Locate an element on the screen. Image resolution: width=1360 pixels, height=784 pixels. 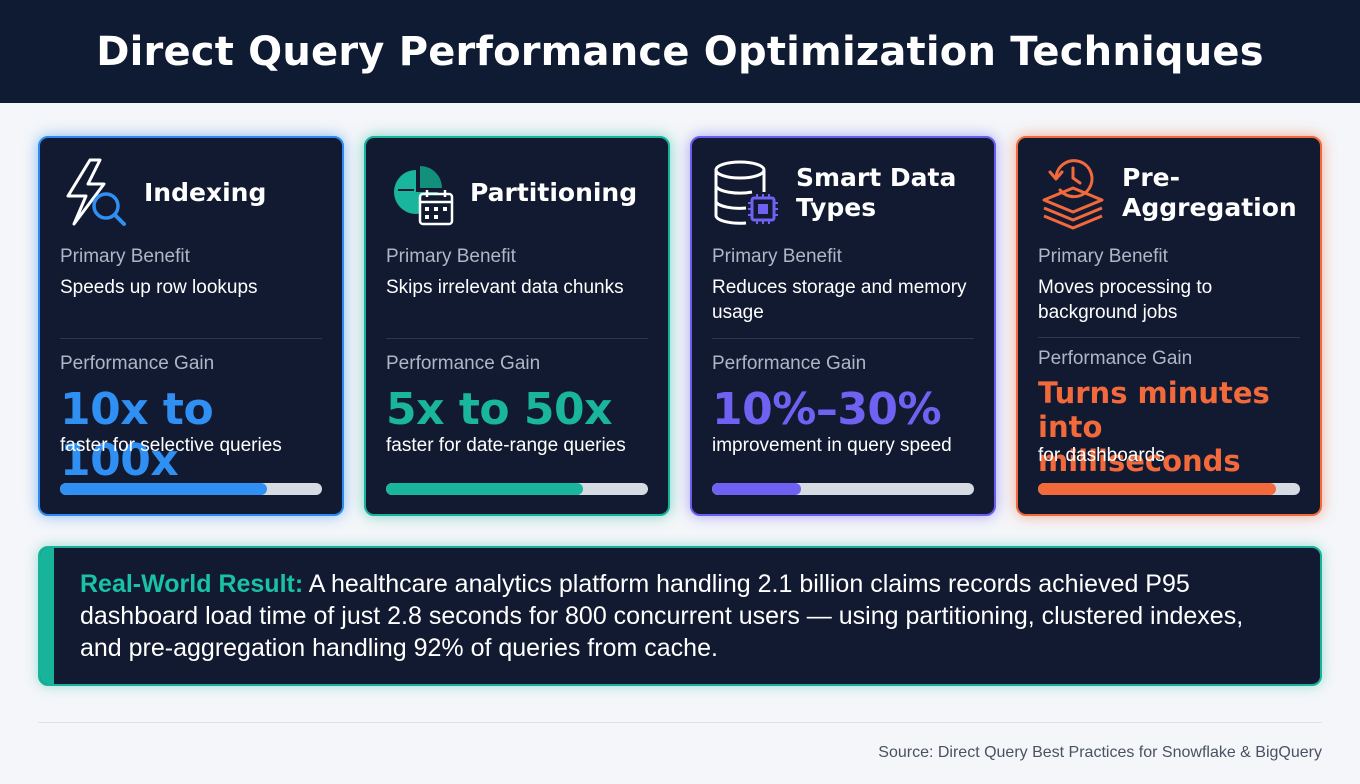
gain-value: 10x to 100x is located at coordinates (137, 435).